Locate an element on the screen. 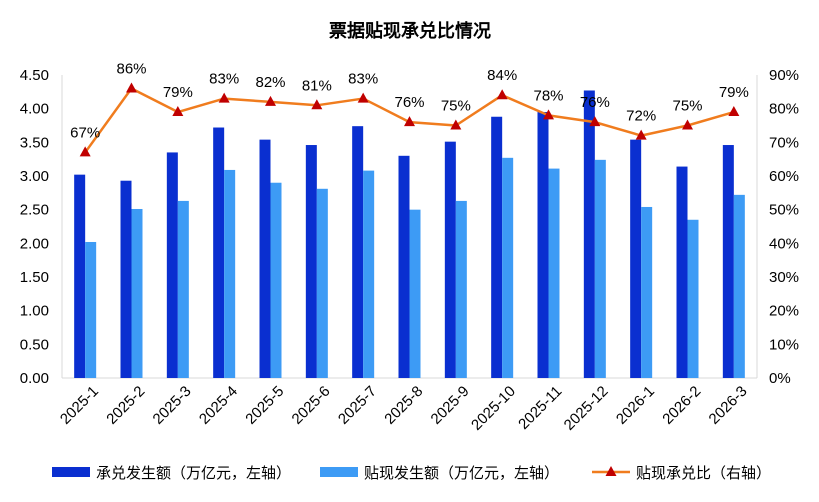 The width and height of the screenshot is (819, 502). right-tick-label: 50% is located at coordinates (784, 210).